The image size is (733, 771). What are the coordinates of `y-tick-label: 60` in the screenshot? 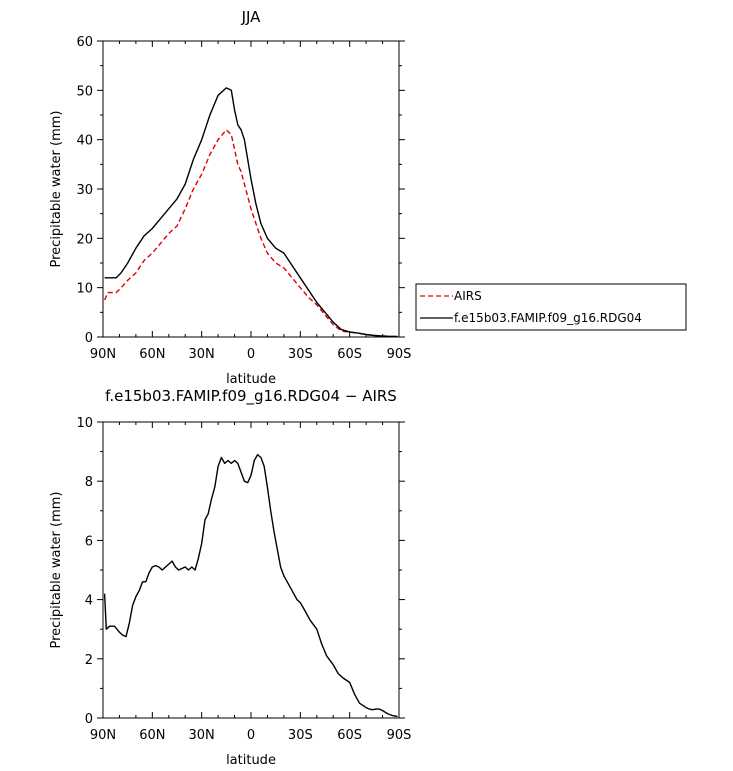 It's located at (84, 42).